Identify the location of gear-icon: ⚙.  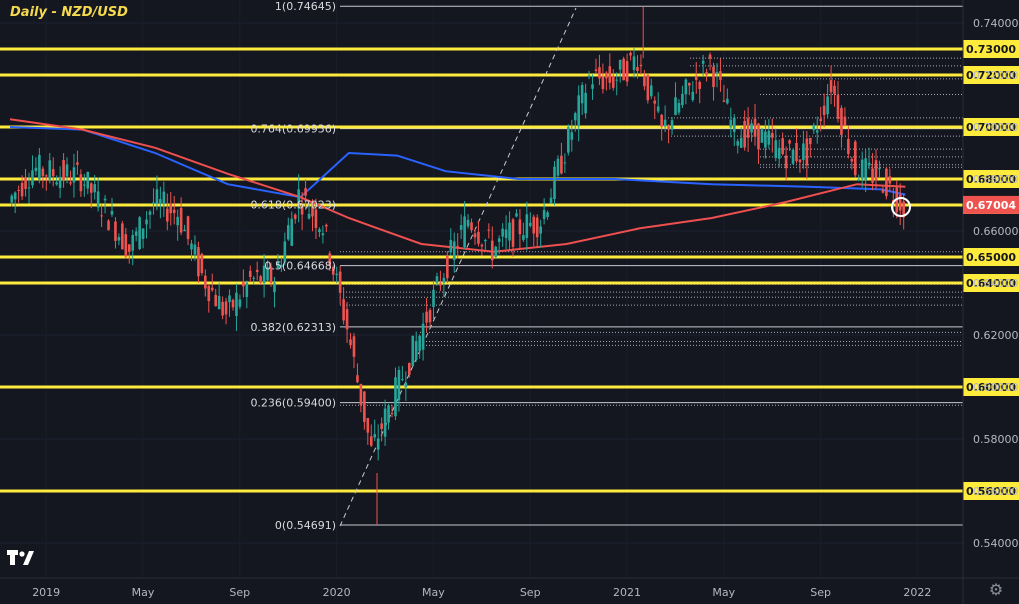
(996, 589).